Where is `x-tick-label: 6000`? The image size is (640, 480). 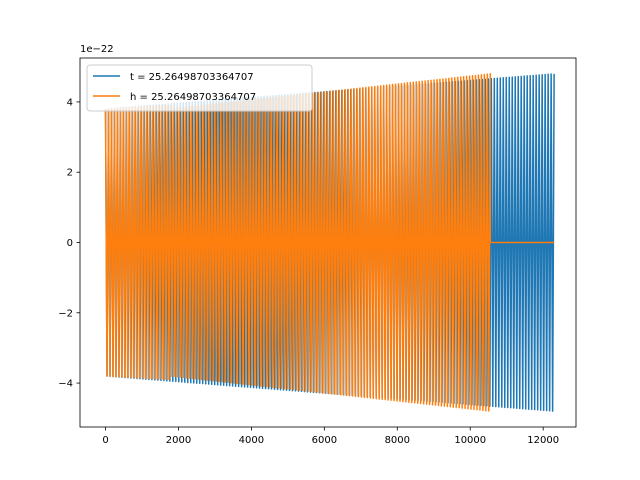 x-tick-label: 6000 is located at coordinates (324, 440).